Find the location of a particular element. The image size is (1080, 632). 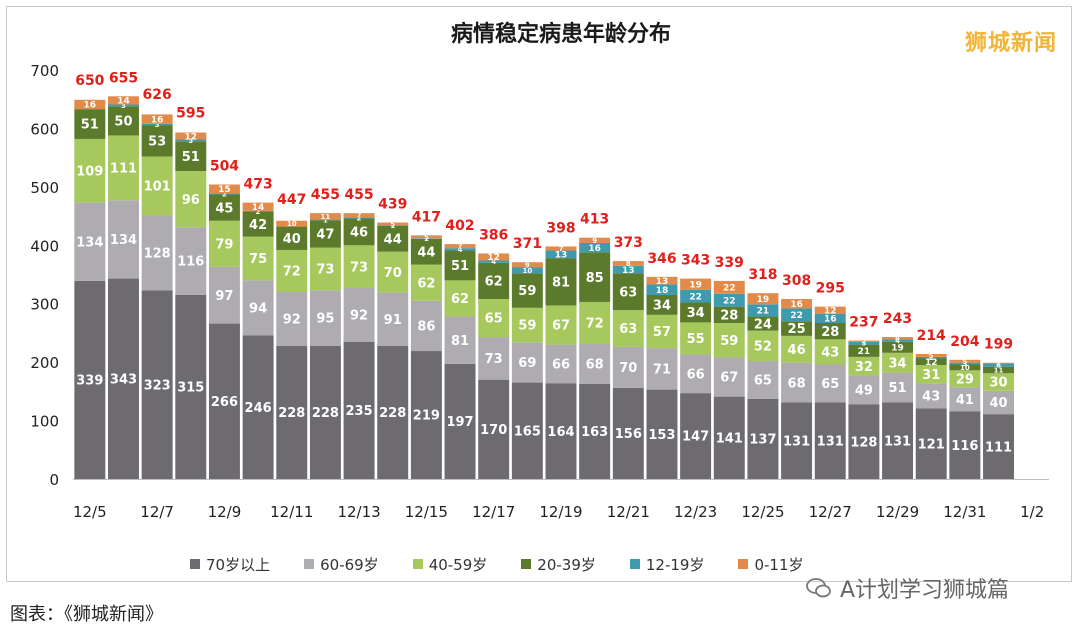

segment-label: 34 is located at coordinates (898, 363).